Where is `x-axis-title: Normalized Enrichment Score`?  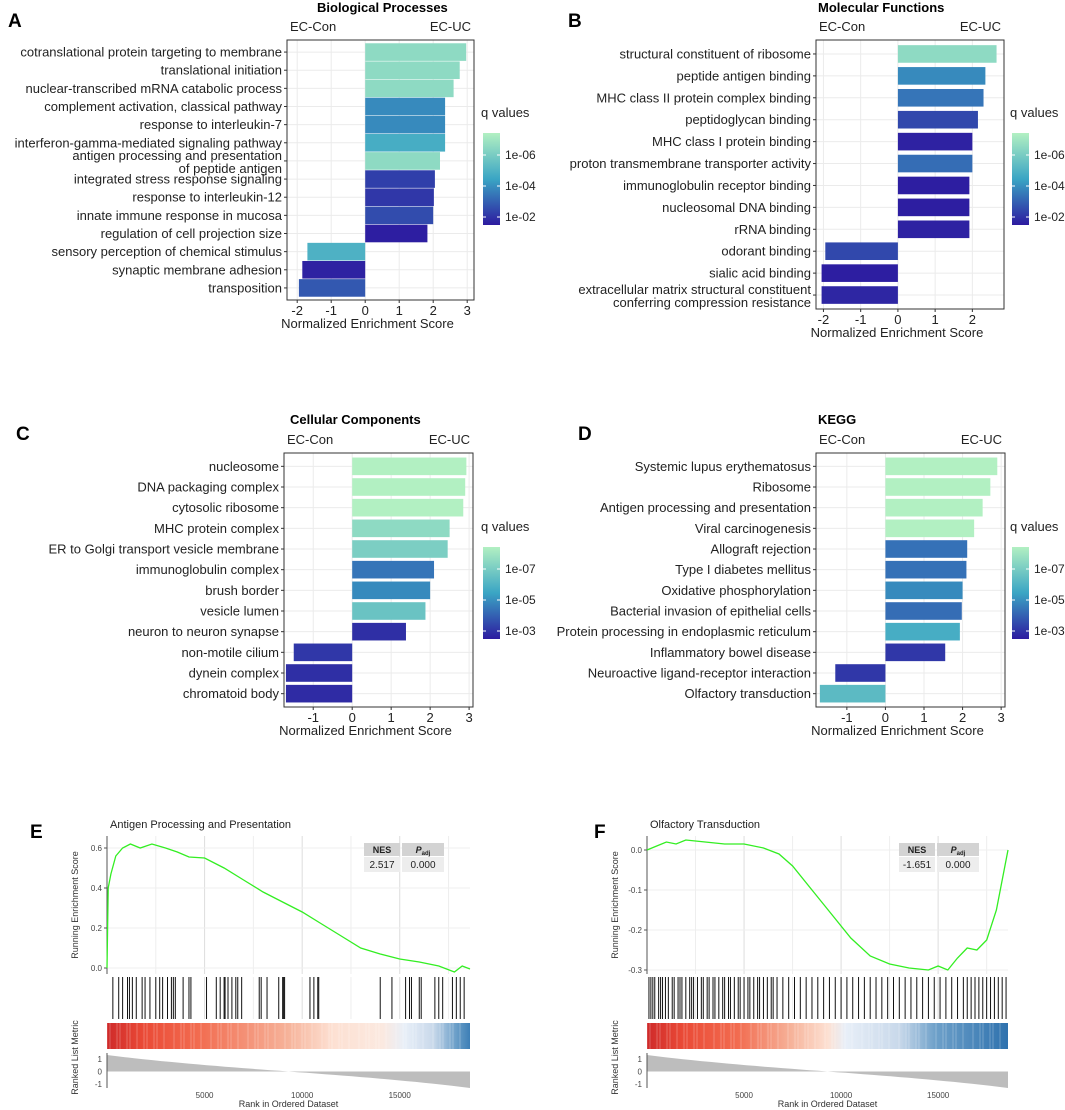
x-axis-title: Normalized Enrichment Score is located at coordinates (897, 332).